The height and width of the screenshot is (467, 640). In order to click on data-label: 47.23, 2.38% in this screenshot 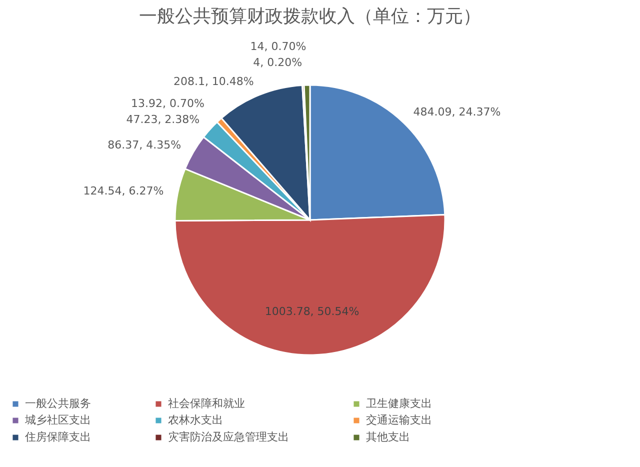, I will do `click(163, 119)`.